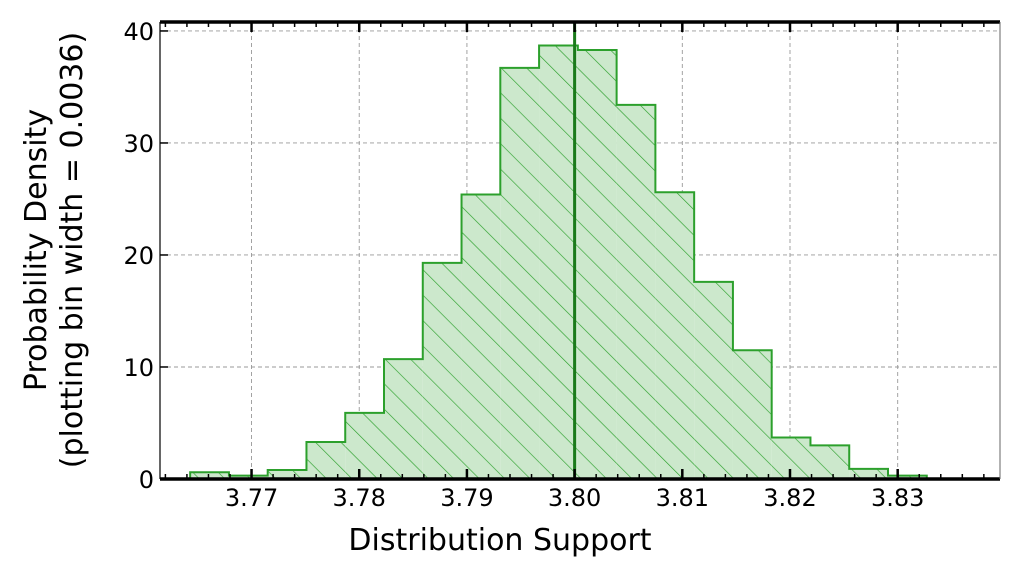  I want to click on y-tick-label: 20, so click(138, 256).